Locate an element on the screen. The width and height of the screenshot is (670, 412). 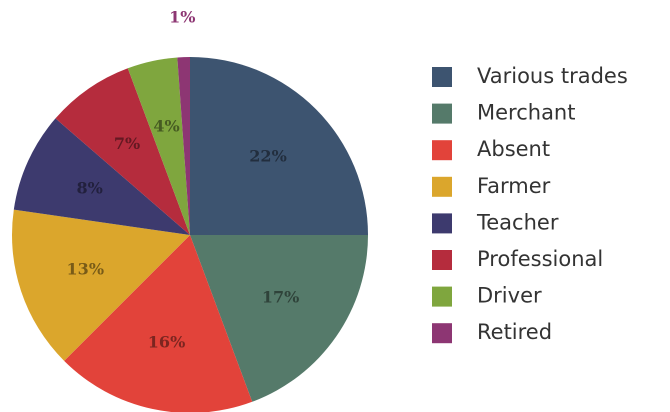
legend-label: Farmer is located at coordinates (514, 186).